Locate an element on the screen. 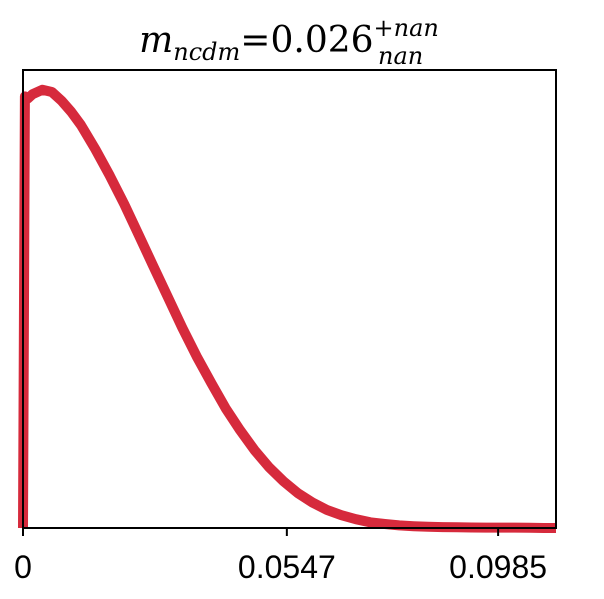 This screenshot has width=604, height=599. title-subscript: ncdm is located at coordinates (206, 52).